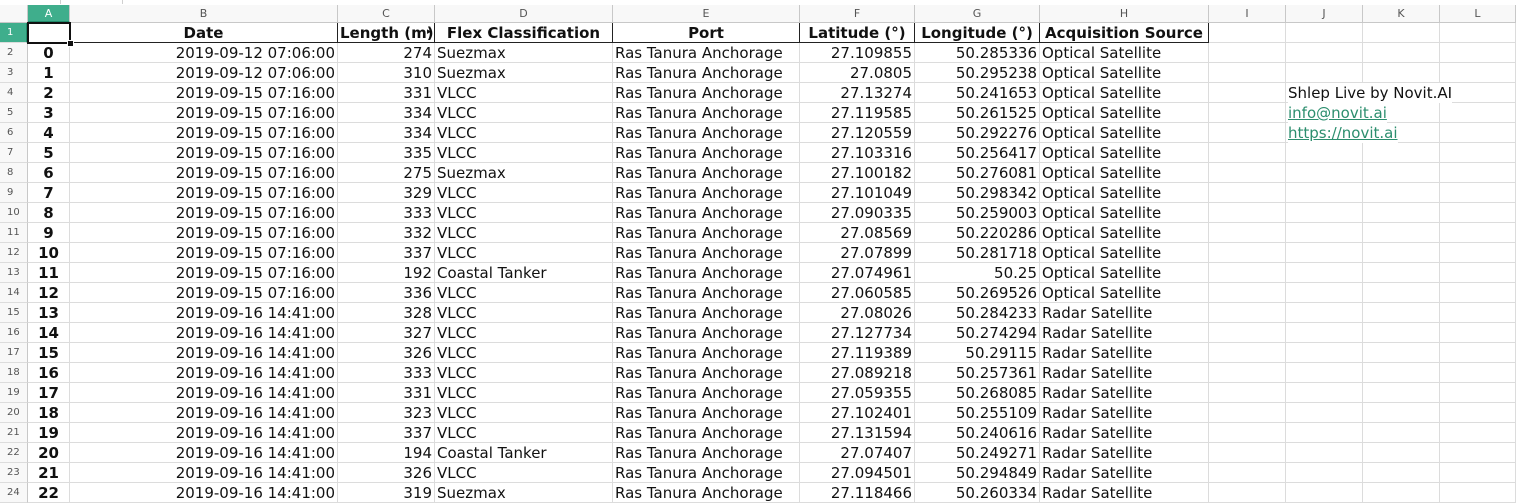 Image resolution: width=1516 pixels, height=503 pixels. What do you see at coordinates (1337, 113) in the screenshot?
I see `contact-email-link: info@novit.ai` at bounding box center [1337, 113].